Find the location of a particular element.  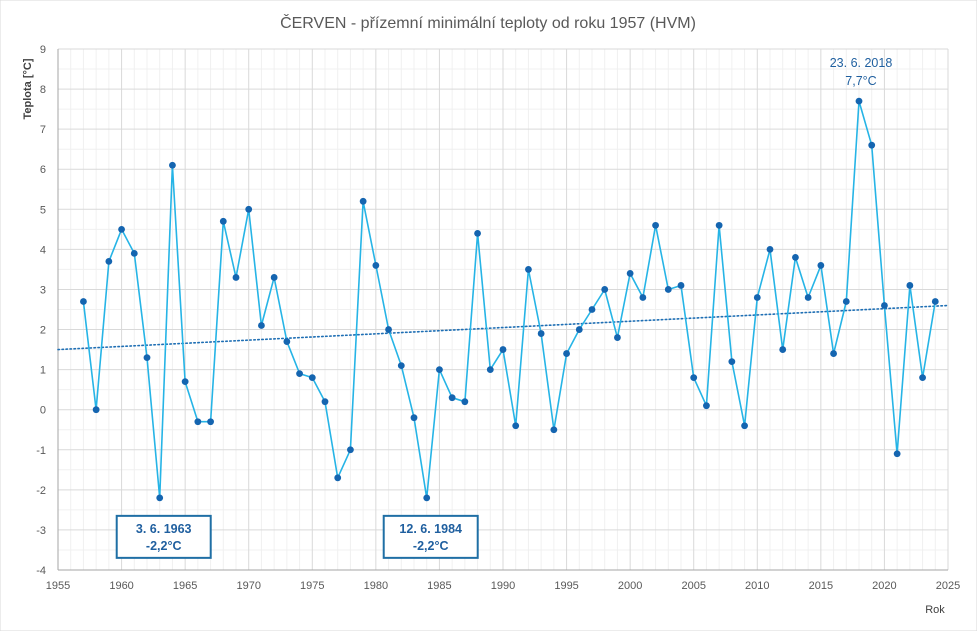

x-axis-title: Rok is located at coordinates (935, 610).